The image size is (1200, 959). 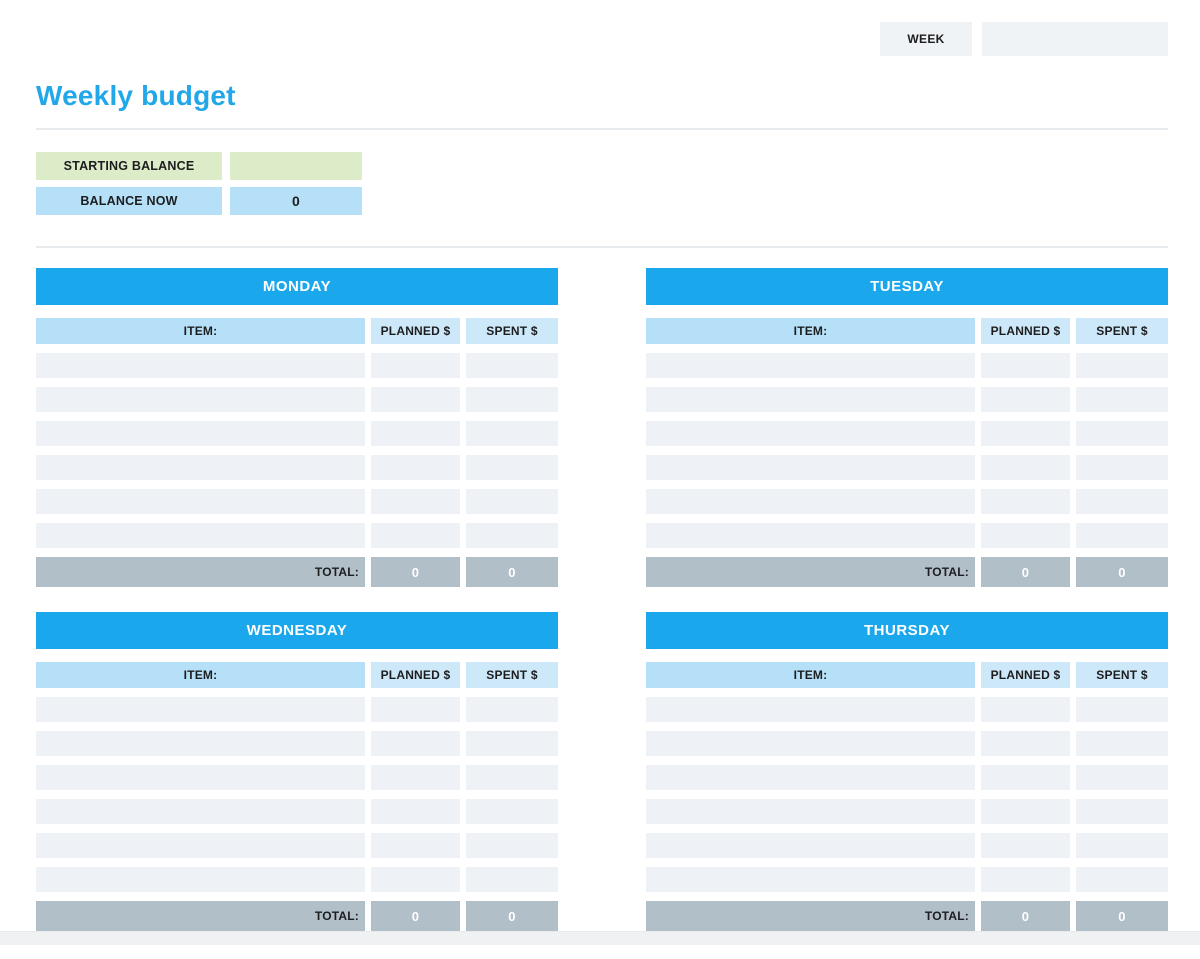 I want to click on week-bar: WEEK, so click(x=1024, y=39).